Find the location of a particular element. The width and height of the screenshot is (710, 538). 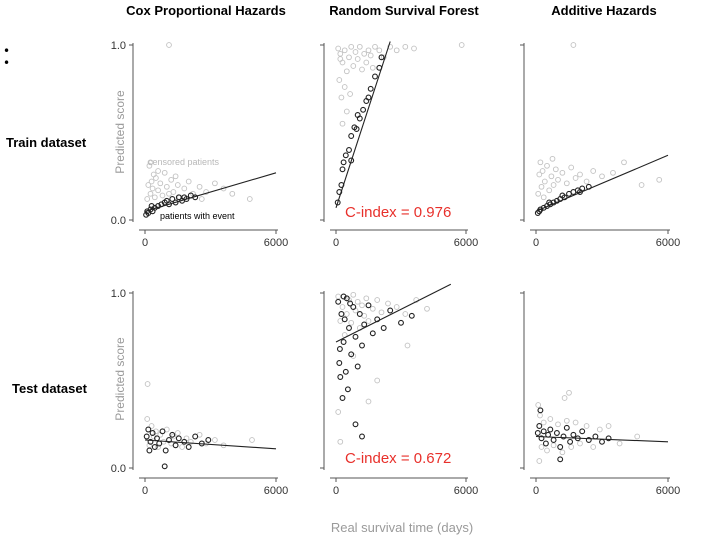

c-index-annotation: C-index = 0.976 is located at coordinates (398, 212).